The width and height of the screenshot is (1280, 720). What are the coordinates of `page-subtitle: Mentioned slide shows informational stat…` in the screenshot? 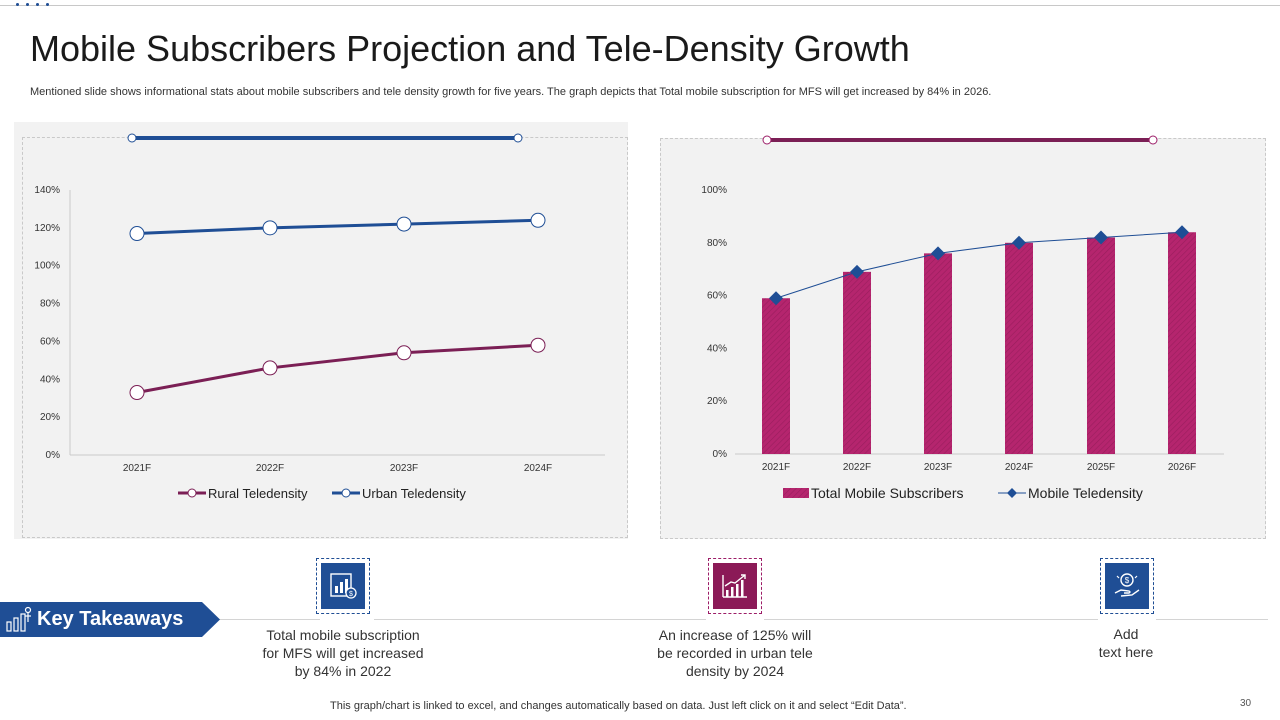 It's located at (511, 92).